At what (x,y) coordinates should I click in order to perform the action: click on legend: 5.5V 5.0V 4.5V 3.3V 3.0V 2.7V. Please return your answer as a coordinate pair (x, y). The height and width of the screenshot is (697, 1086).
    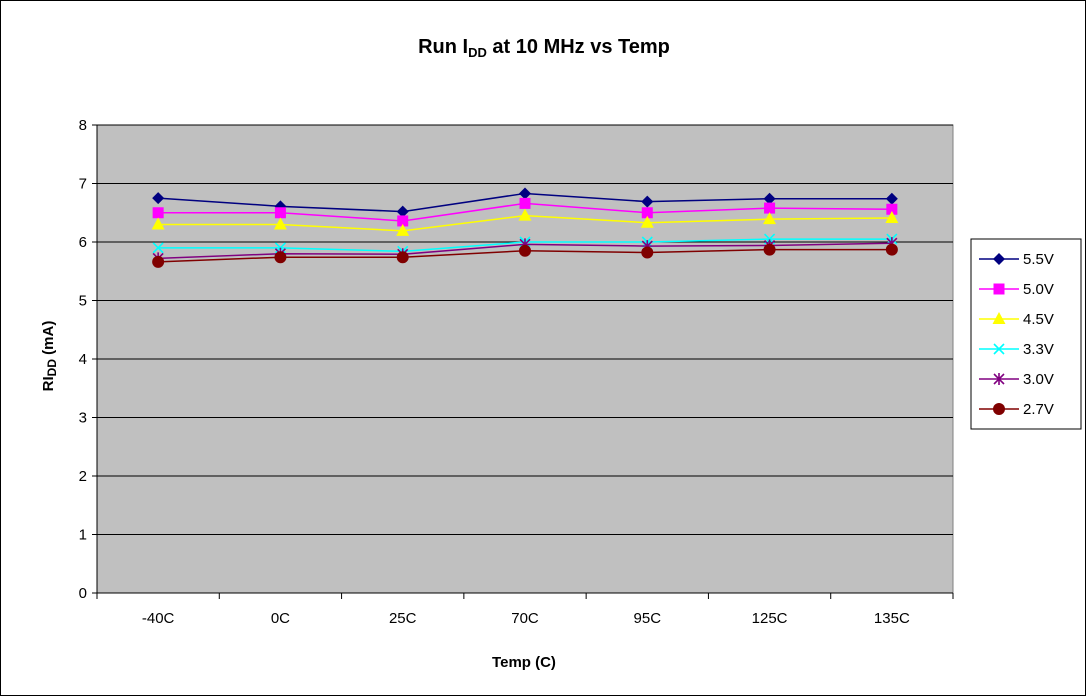
    Looking at the image, I should click on (1026, 334).